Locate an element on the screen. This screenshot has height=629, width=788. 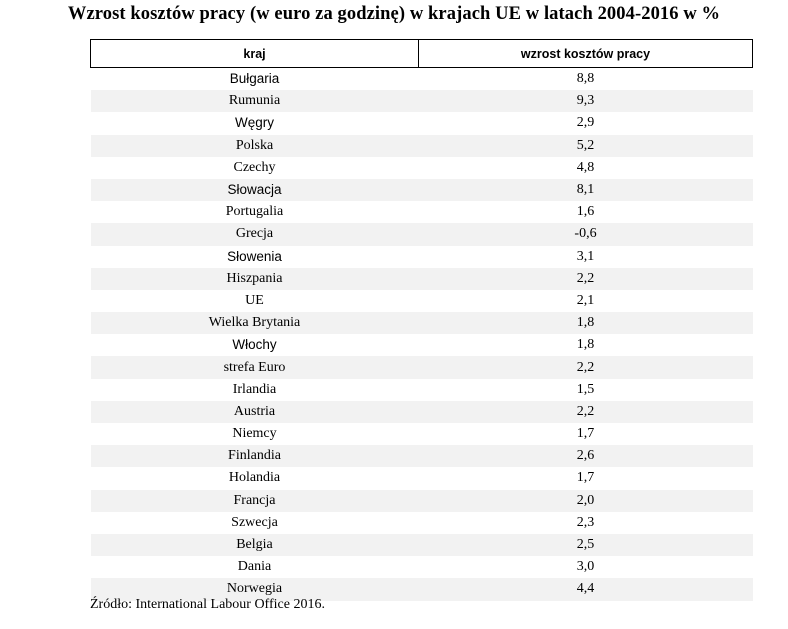
country-cell: Irlandia is located at coordinates (254, 389).